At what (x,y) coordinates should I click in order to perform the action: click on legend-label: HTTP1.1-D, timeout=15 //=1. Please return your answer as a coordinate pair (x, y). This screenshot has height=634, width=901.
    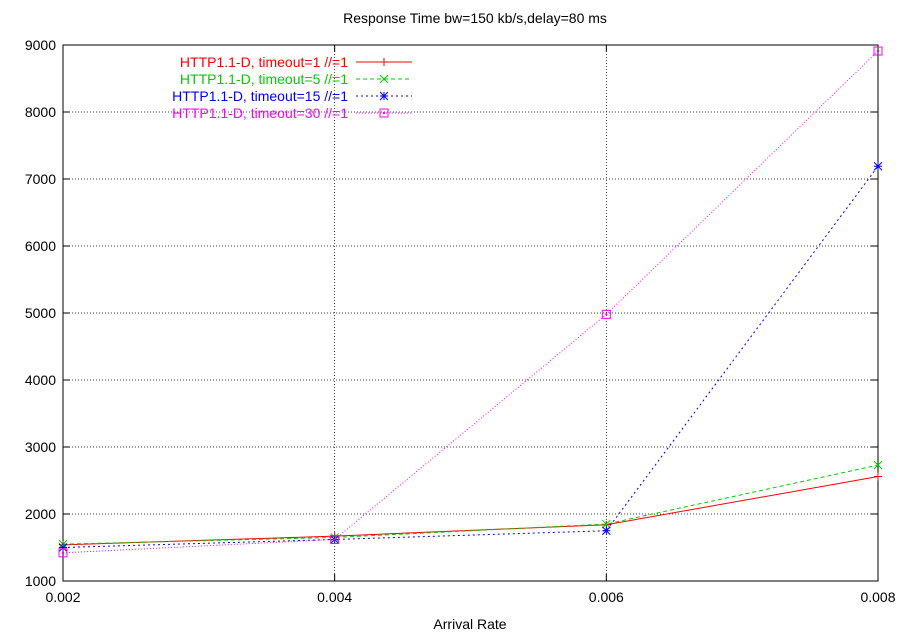
    Looking at the image, I should click on (260, 96).